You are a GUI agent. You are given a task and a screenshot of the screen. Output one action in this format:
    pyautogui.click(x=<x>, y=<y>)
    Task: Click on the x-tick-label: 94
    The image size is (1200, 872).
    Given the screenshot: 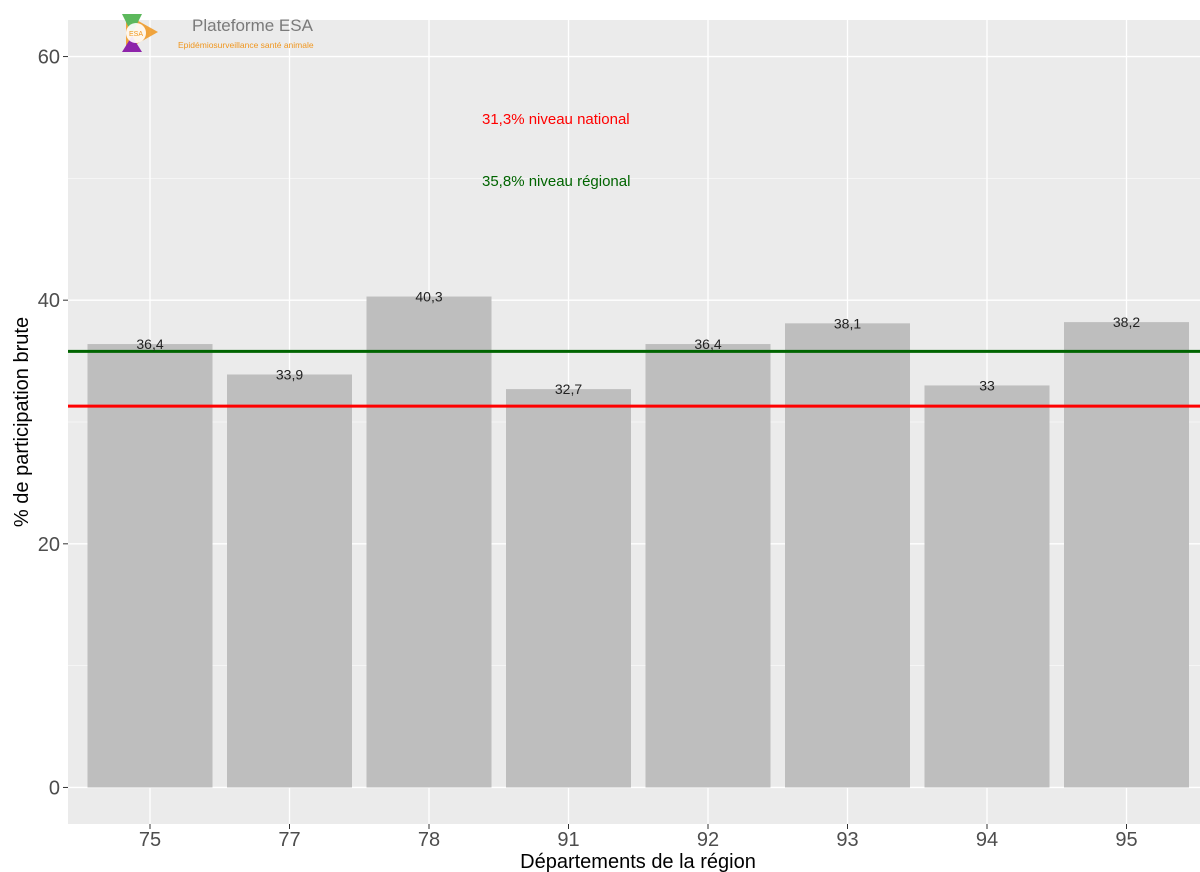 What is the action you would take?
    pyautogui.click(x=987, y=840)
    